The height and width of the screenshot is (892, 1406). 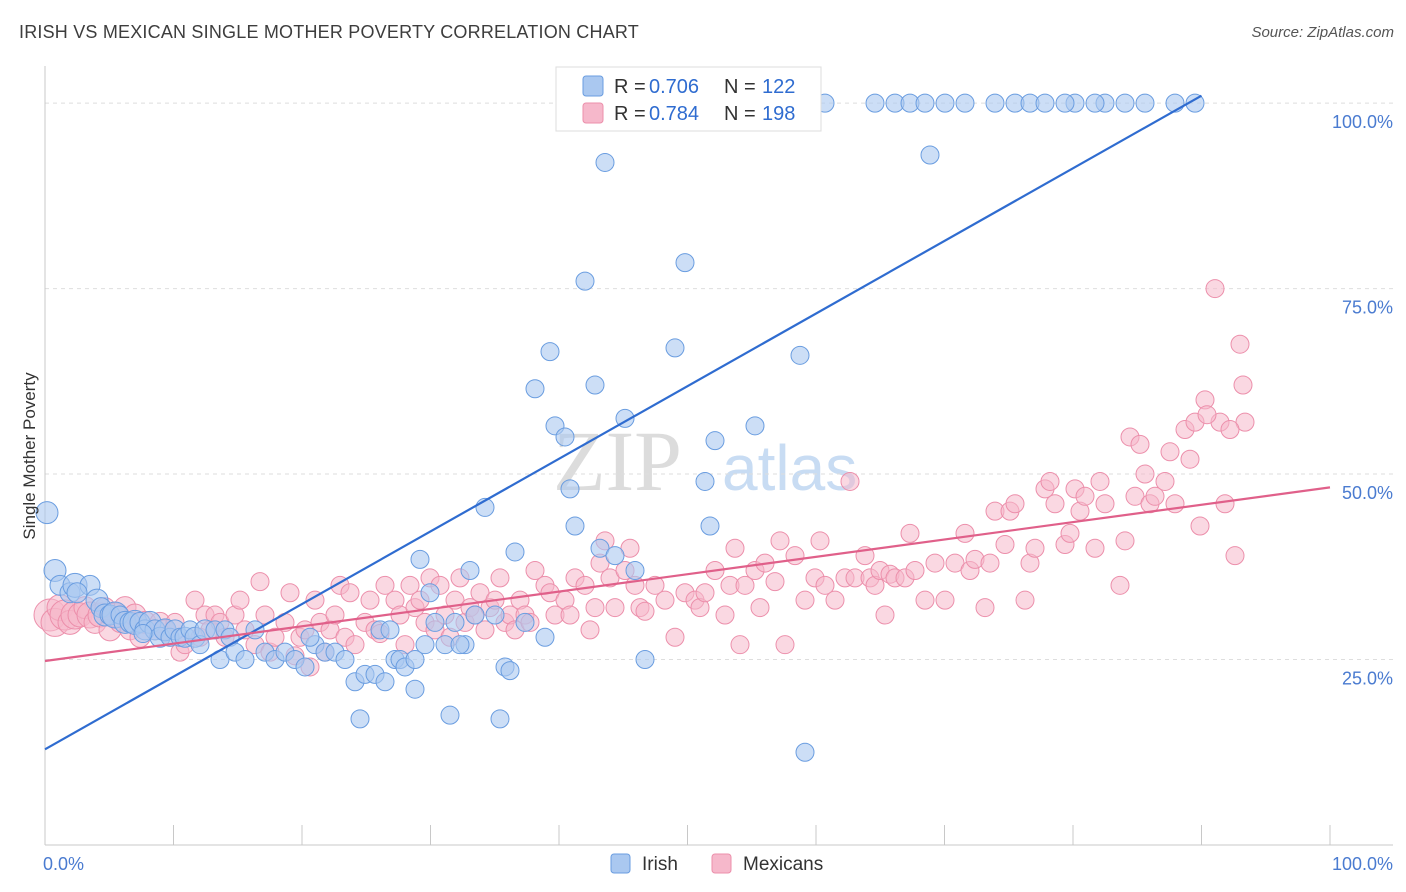 What do you see at coordinates (660, 864) in the screenshot?
I see `legend-irish-label: Irish` at bounding box center [660, 864].